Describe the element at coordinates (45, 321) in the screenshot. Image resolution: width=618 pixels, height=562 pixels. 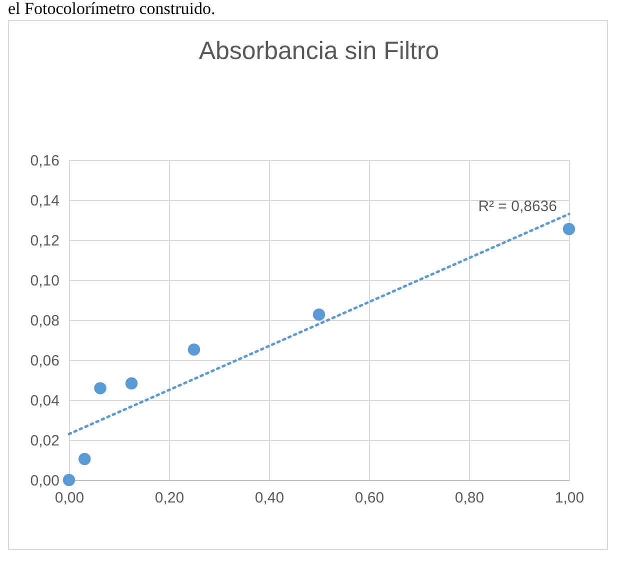
I see `y-tick-label: 0,08` at that location.